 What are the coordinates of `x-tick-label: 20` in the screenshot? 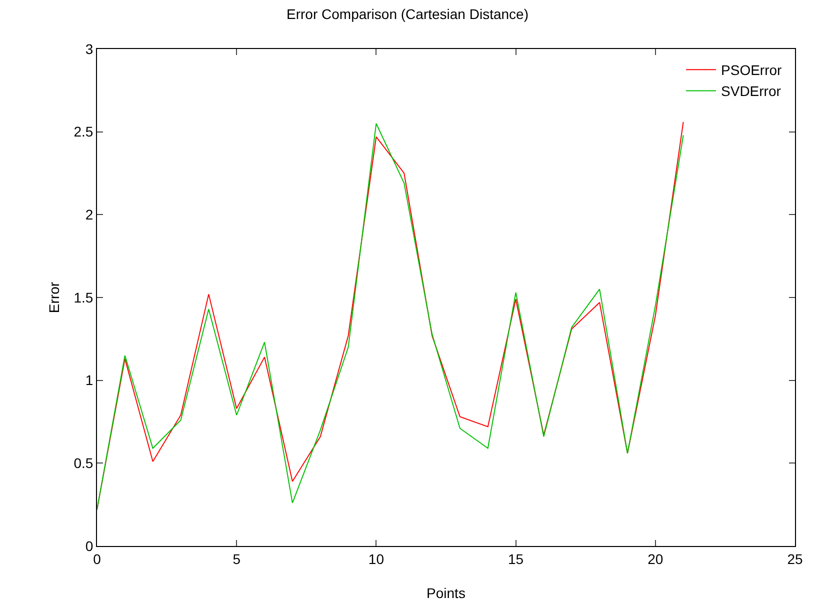 It's located at (656, 558).